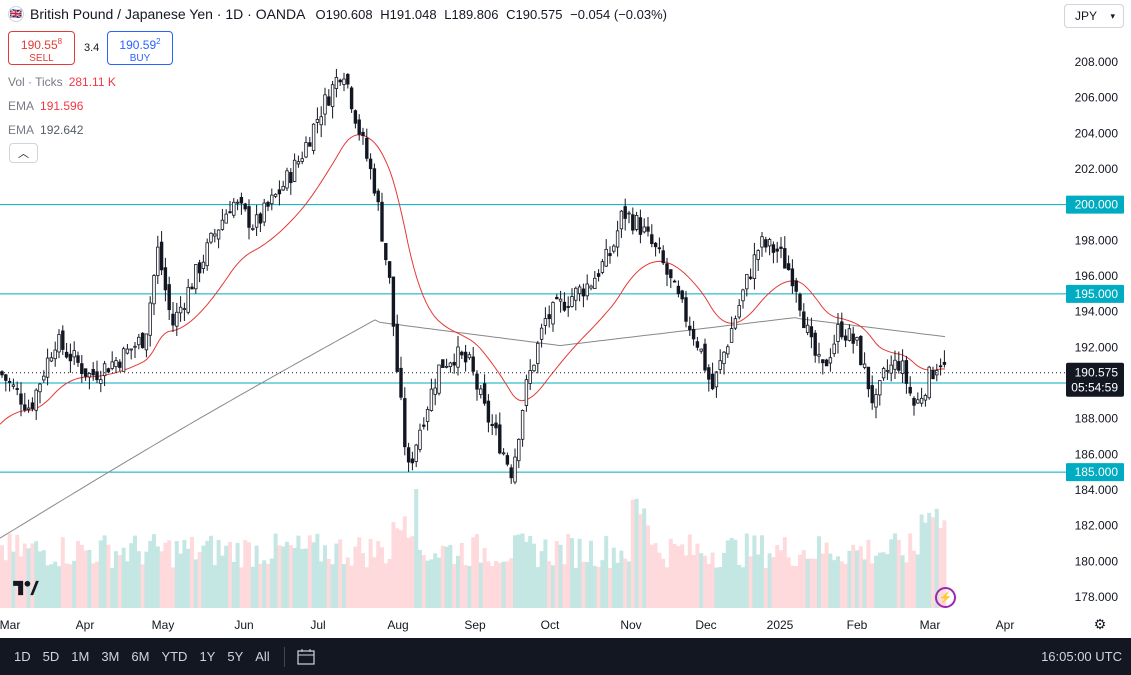 The width and height of the screenshot is (1131, 675). What do you see at coordinates (306, 657) in the screenshot?
I see `calendar-range-icon` at bounding box center [306, 657].